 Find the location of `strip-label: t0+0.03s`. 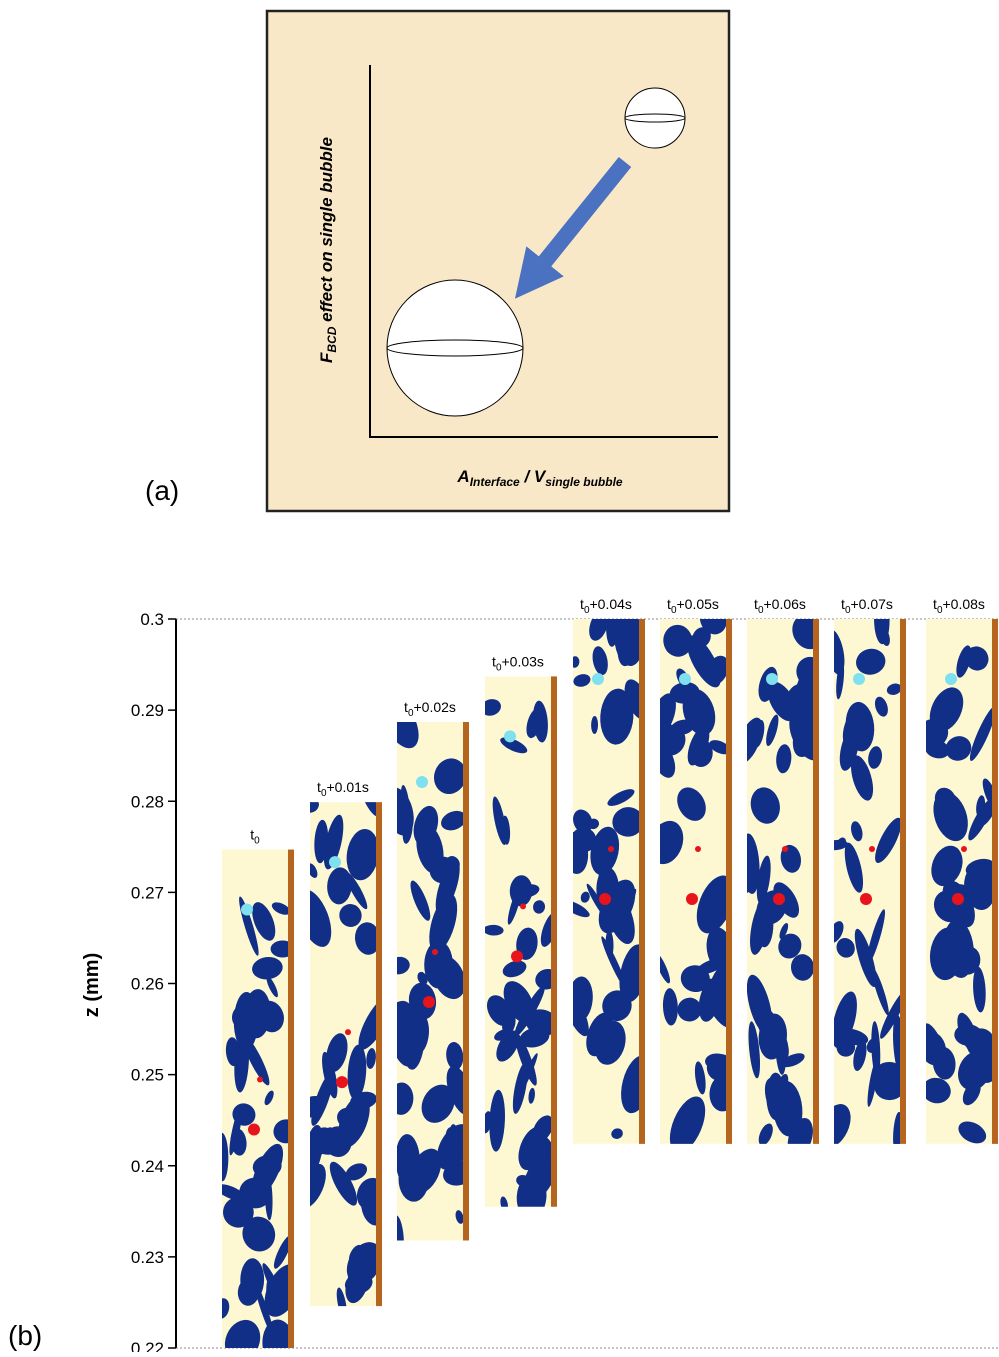

strip-label: t0+0.03s is located at coordinates (518, 663).